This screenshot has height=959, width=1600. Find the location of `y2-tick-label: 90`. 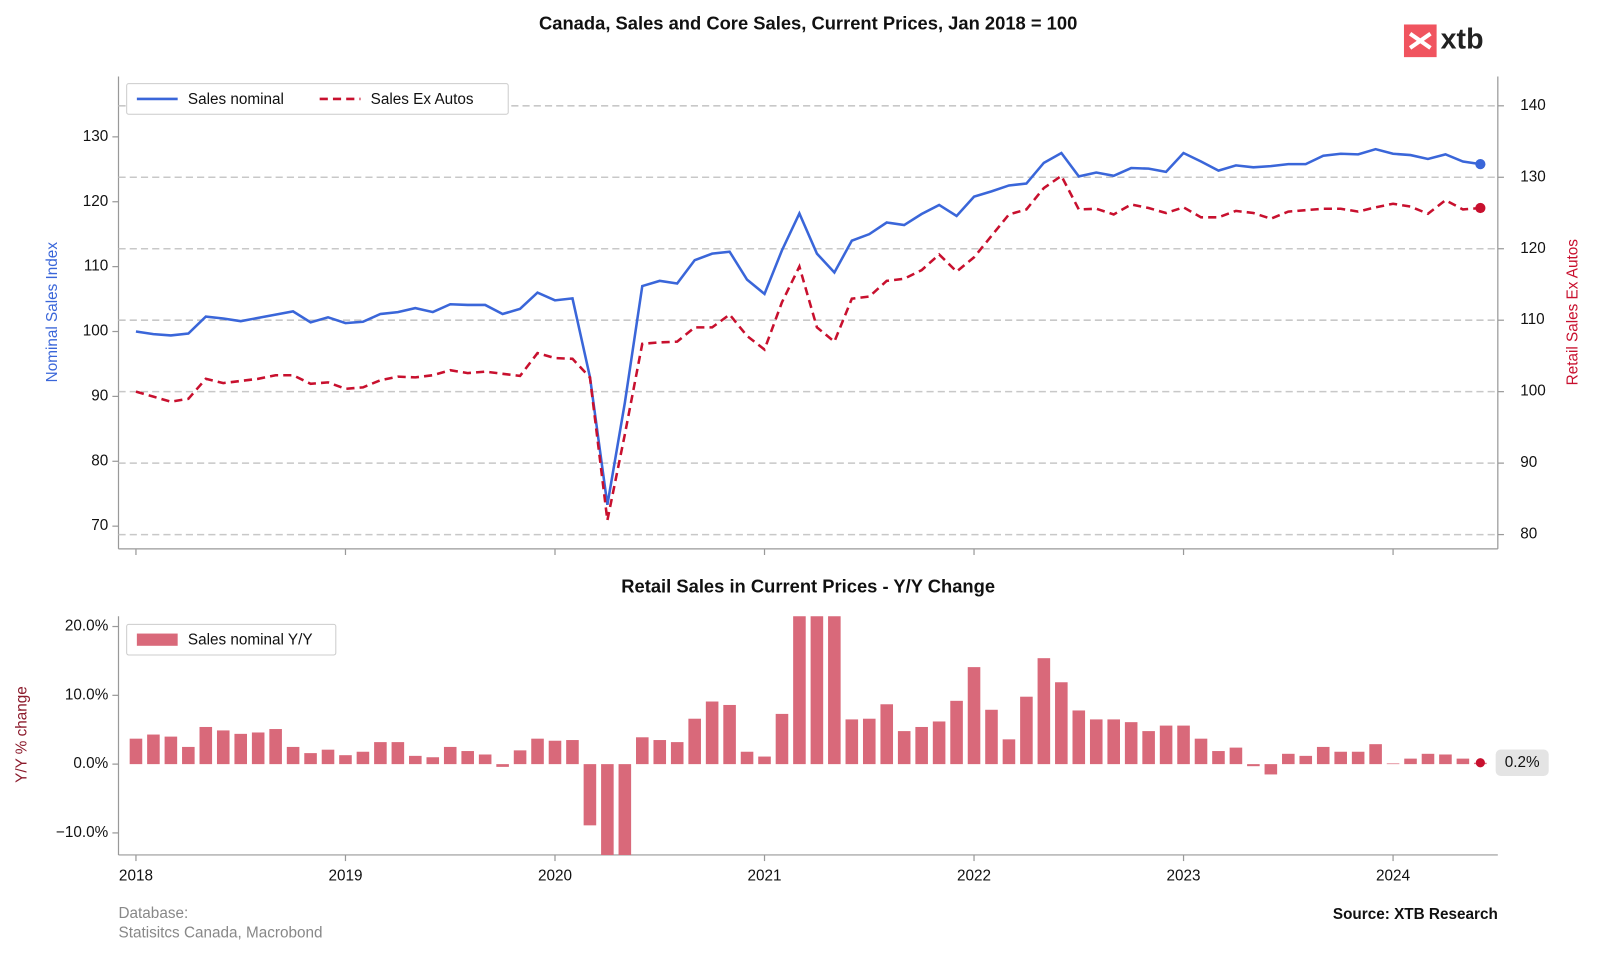

y2-tick-label: 90 is located at coordinates (1528, 462).